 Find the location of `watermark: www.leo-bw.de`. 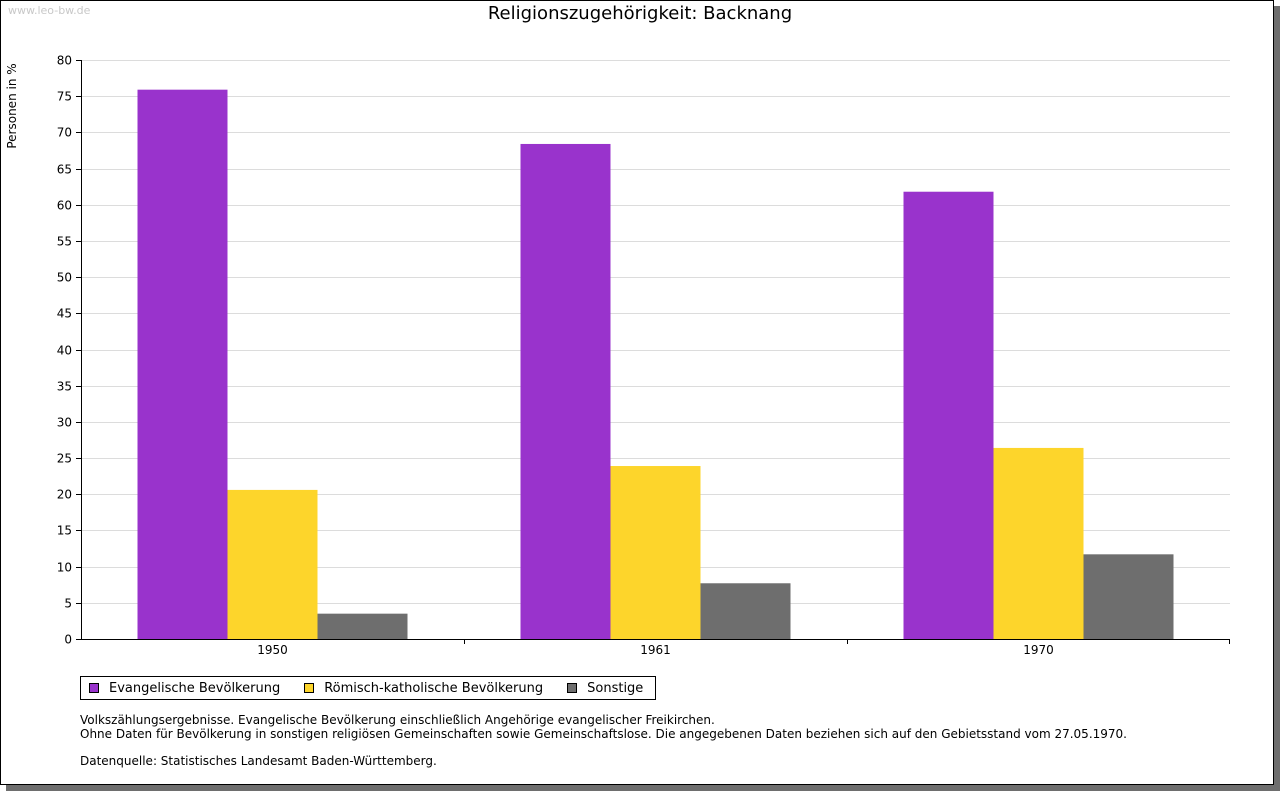

watermark: www.leo-bw.de is located at coordinates (49, 10).